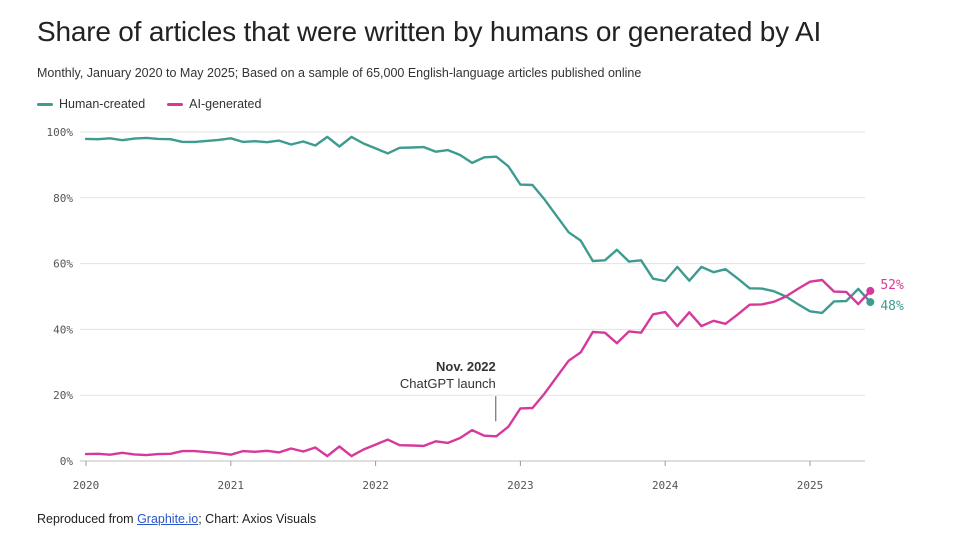  Describe the element at coordinates (870, 290) in the screenshot. I see `series-end-dot-ai` at that location.